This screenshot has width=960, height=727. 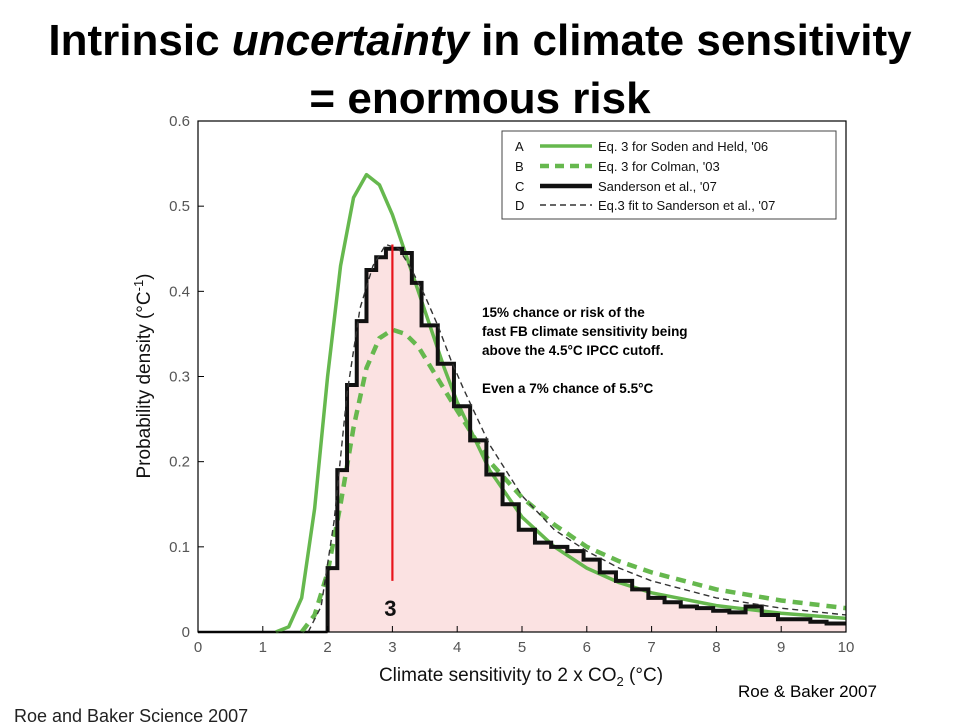 What do you see at coordinates (522, 647) in the screenshot?
I see `x-tick-label: 5` at bounding box center [522, 647].